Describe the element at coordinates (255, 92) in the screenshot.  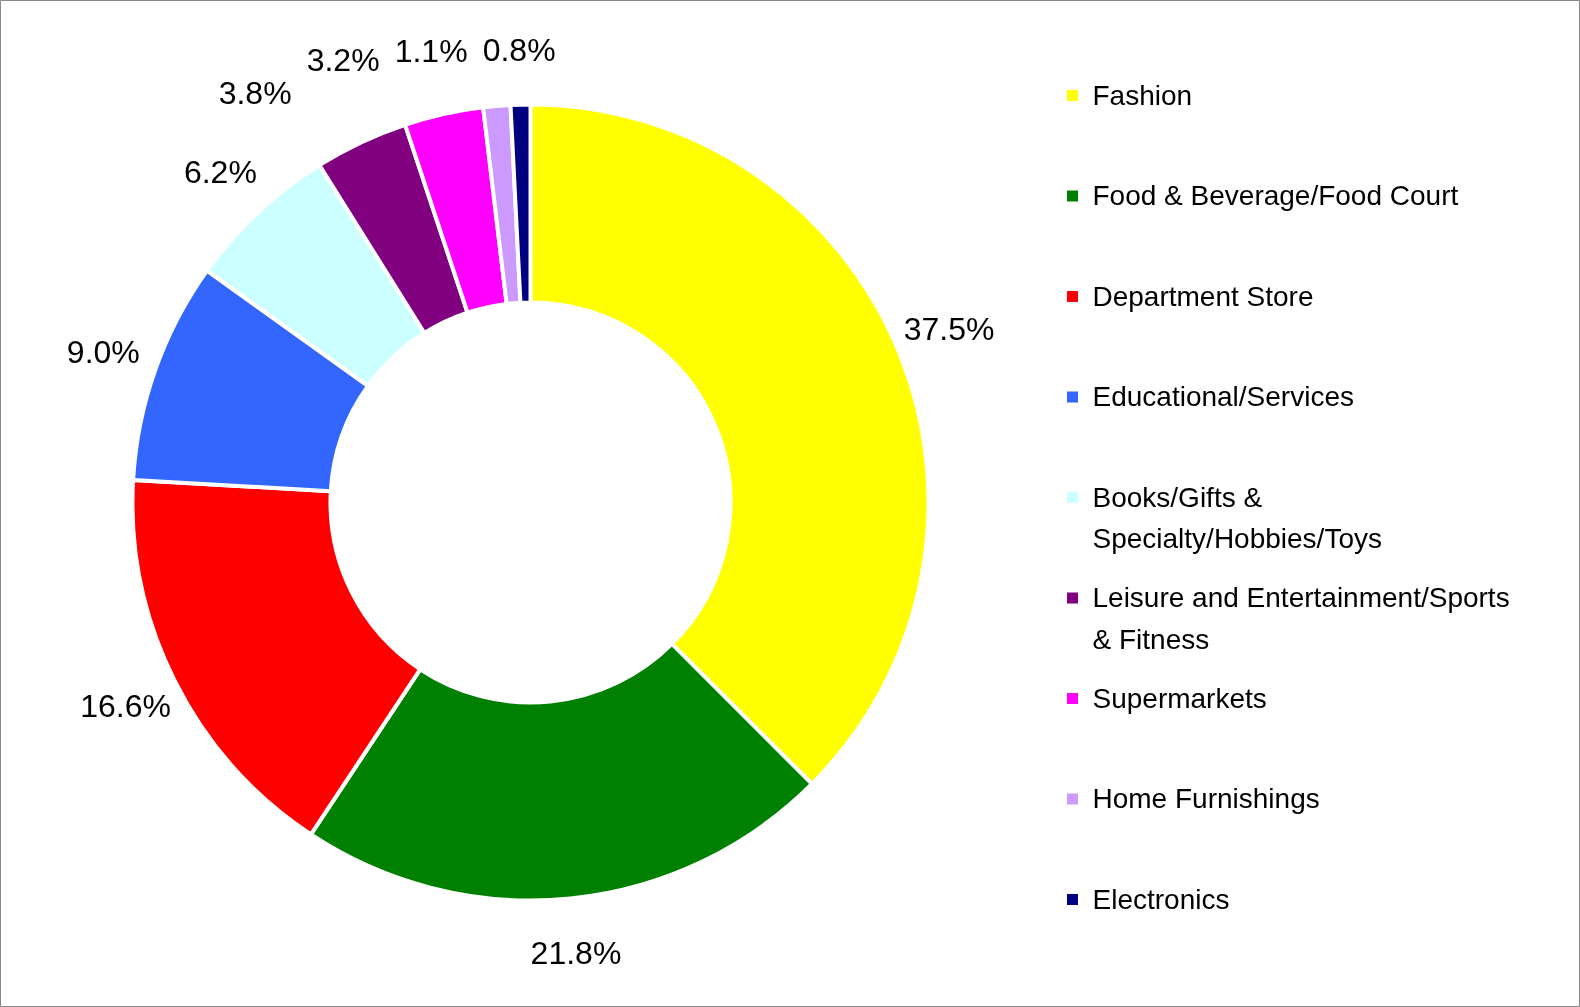
I see `data-label: 3.8%` at that location.